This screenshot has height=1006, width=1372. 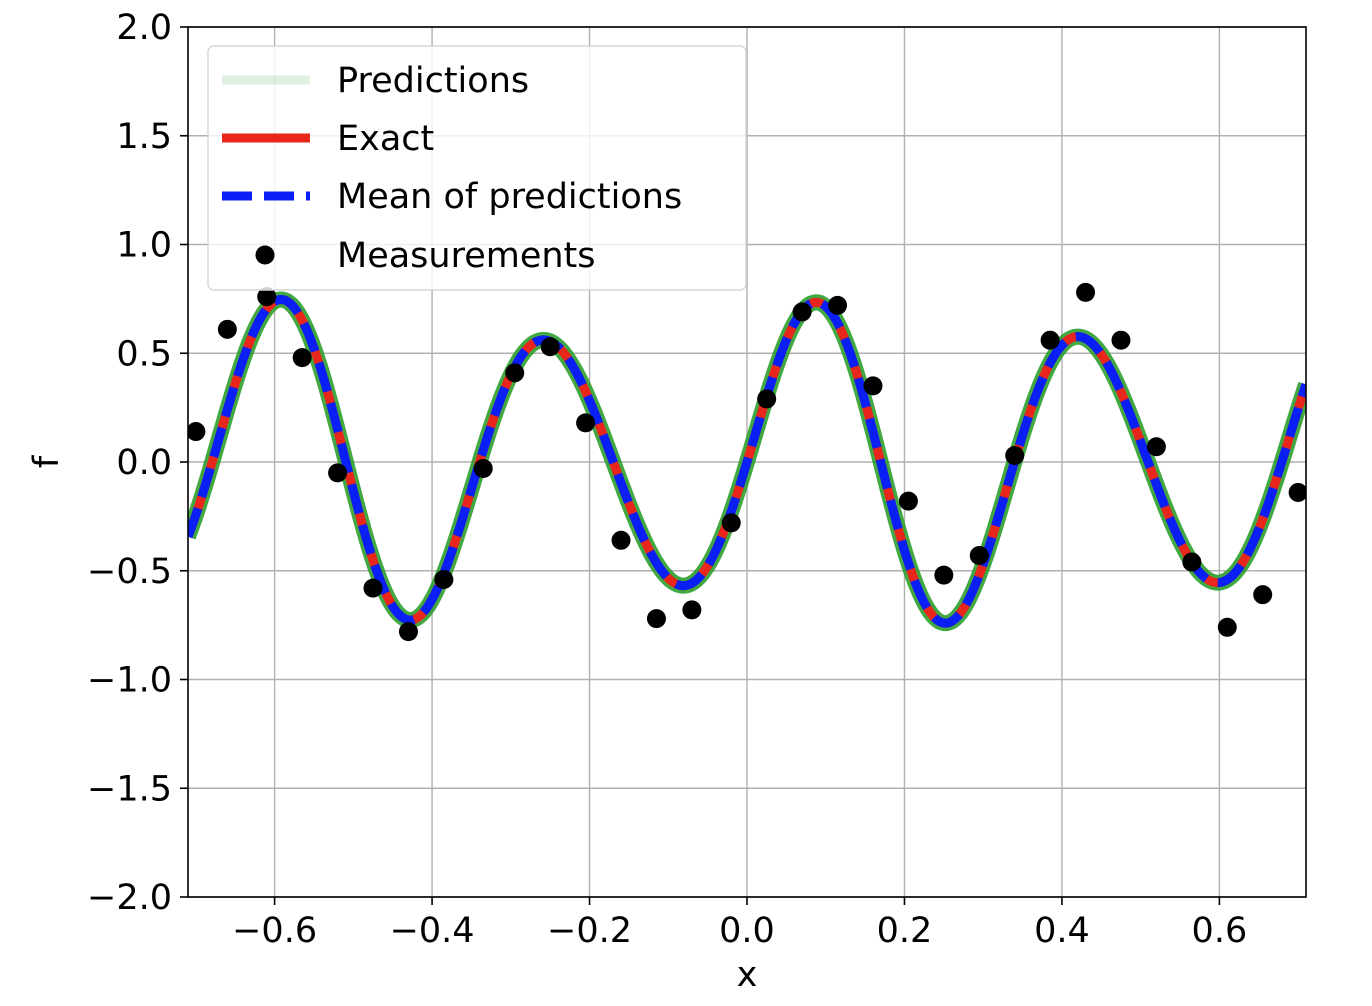 What do you see at coordinates (144, 137) in the screenshot?
I see `y-tick-label: 1.5` at bounding box center [144, 137].